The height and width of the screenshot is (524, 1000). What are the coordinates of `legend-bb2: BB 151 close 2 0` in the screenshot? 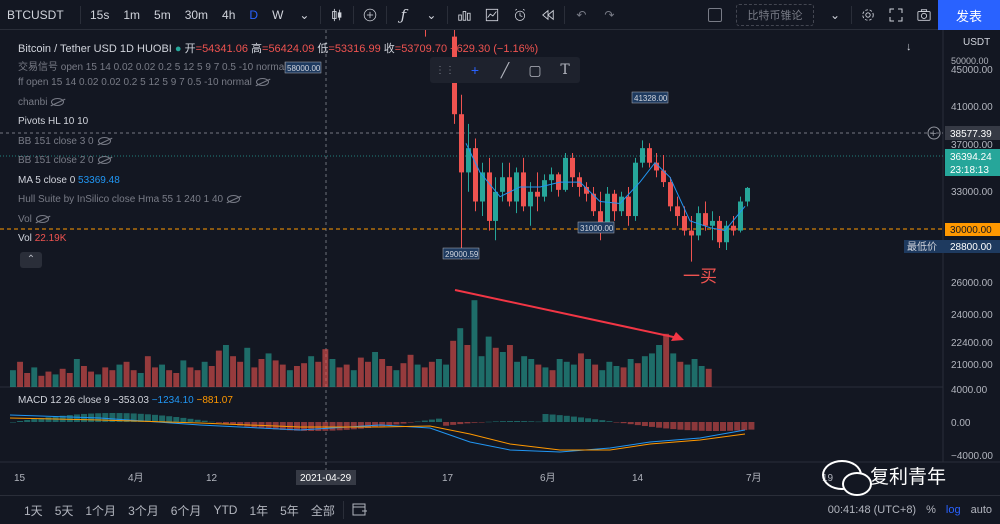 It's located at (64, 160).